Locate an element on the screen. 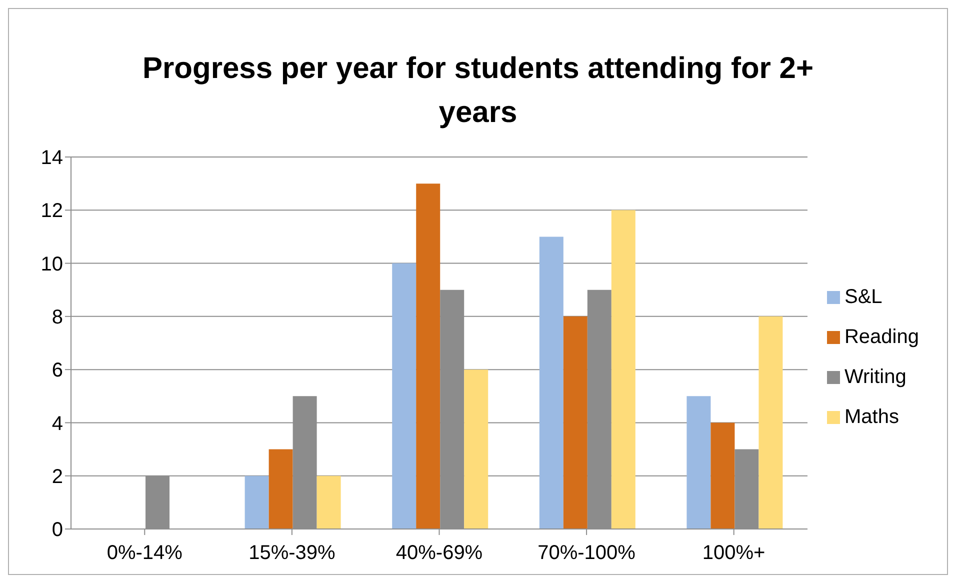  x-tick-label: 70%-100% is located at coordinates (587, 553).